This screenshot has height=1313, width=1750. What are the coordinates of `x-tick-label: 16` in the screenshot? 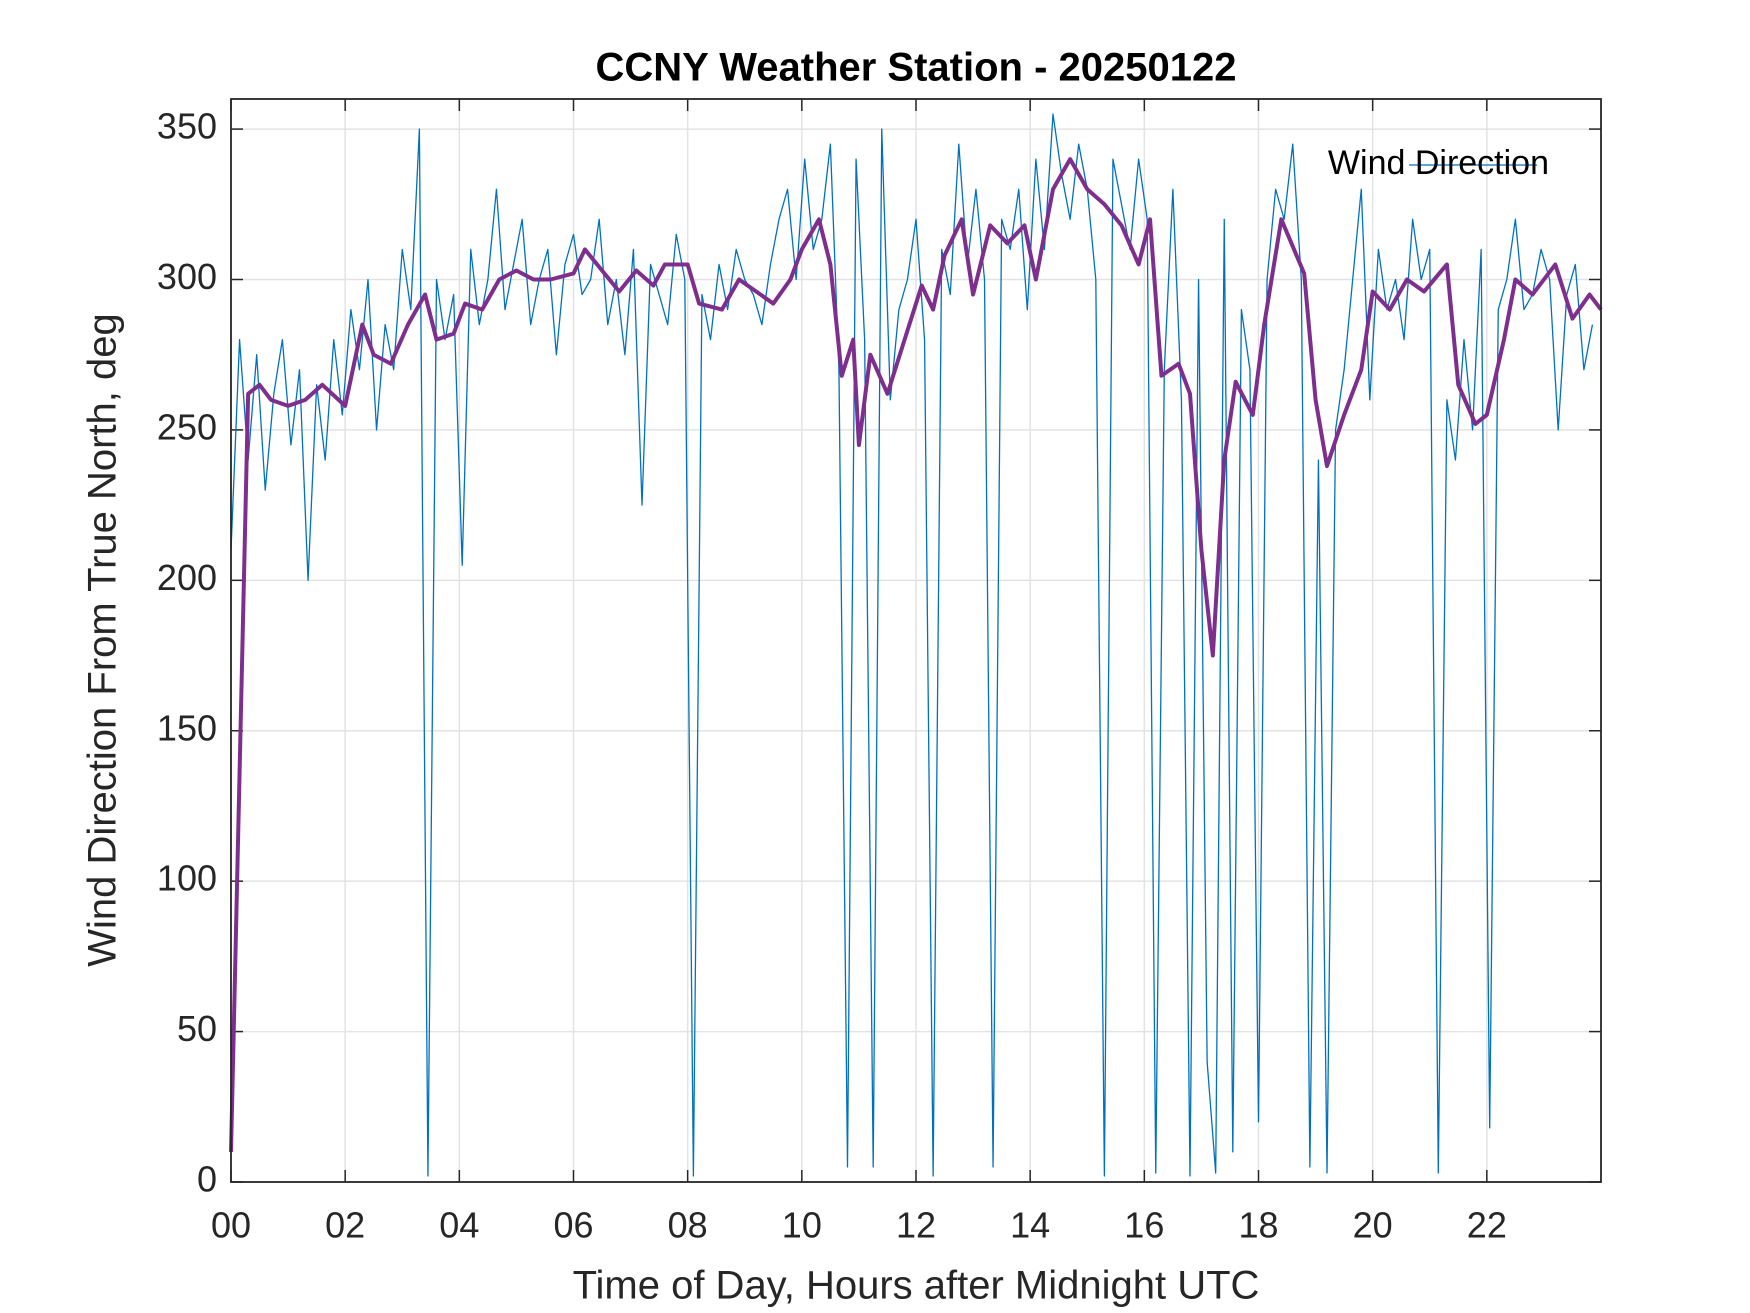 It's located at (1144, 1225).